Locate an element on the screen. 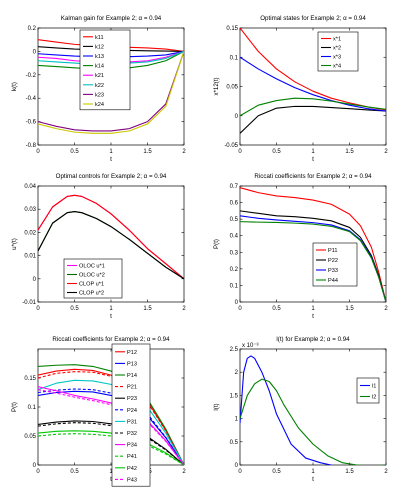 The image size is (405, 501). legend-label: k14 is located at coordinates (99, 67).